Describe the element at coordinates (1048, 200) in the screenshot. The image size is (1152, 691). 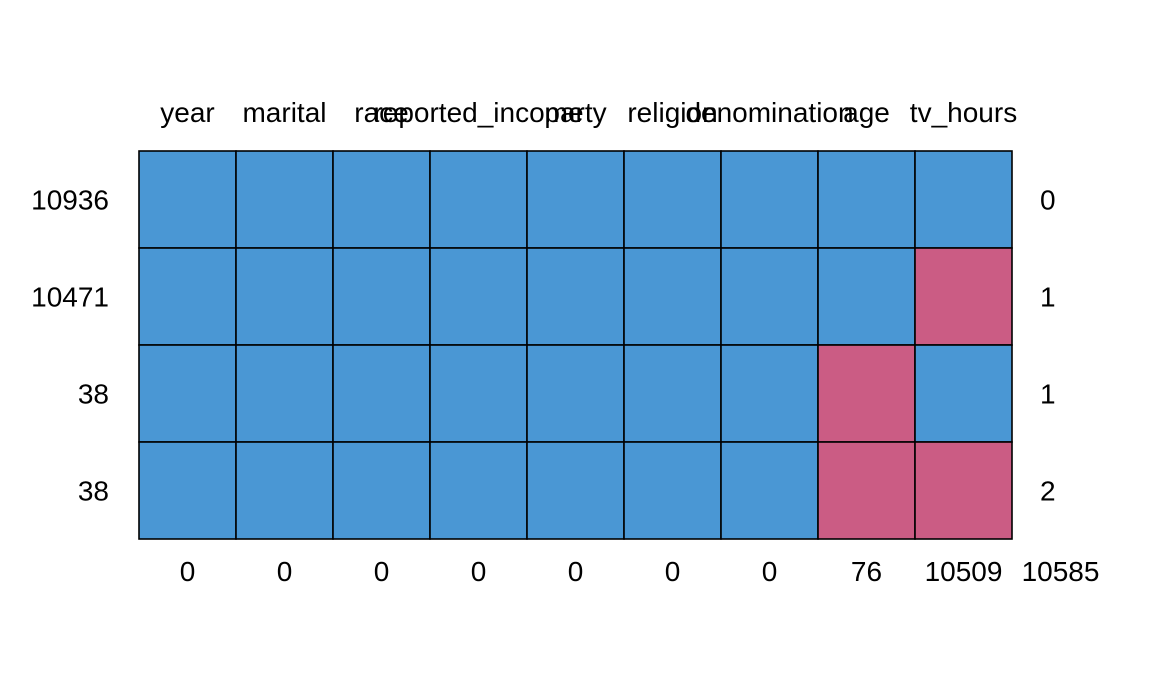
I see `missing-vars-label: 0` at that location.